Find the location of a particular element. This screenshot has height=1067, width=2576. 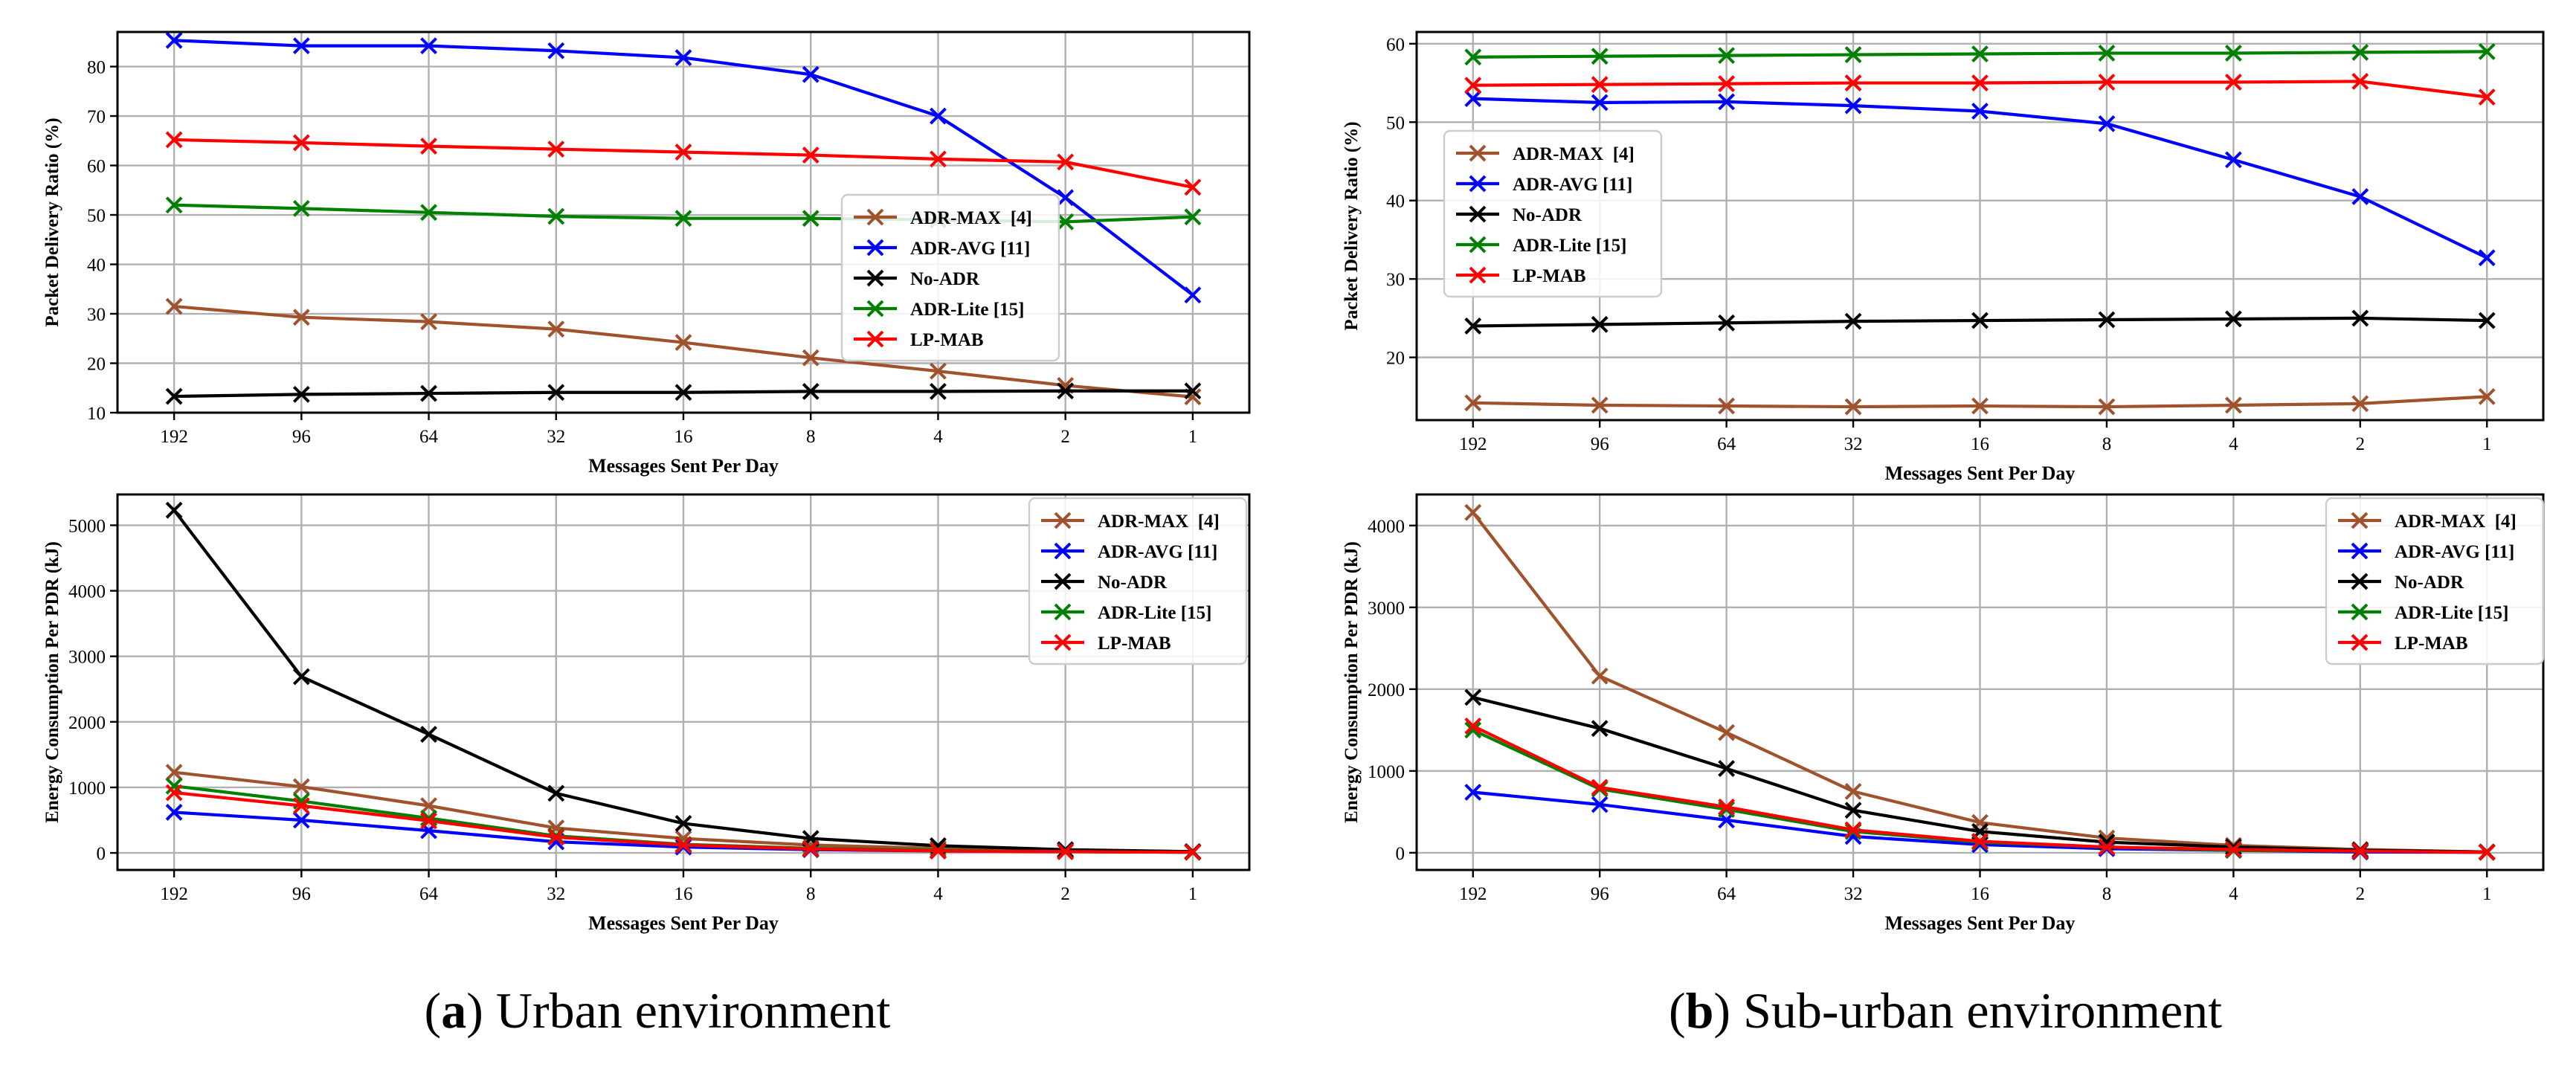

y-axis-label: Energy Consumption Per PDR (kJ) is located at coordinates (52, 682).